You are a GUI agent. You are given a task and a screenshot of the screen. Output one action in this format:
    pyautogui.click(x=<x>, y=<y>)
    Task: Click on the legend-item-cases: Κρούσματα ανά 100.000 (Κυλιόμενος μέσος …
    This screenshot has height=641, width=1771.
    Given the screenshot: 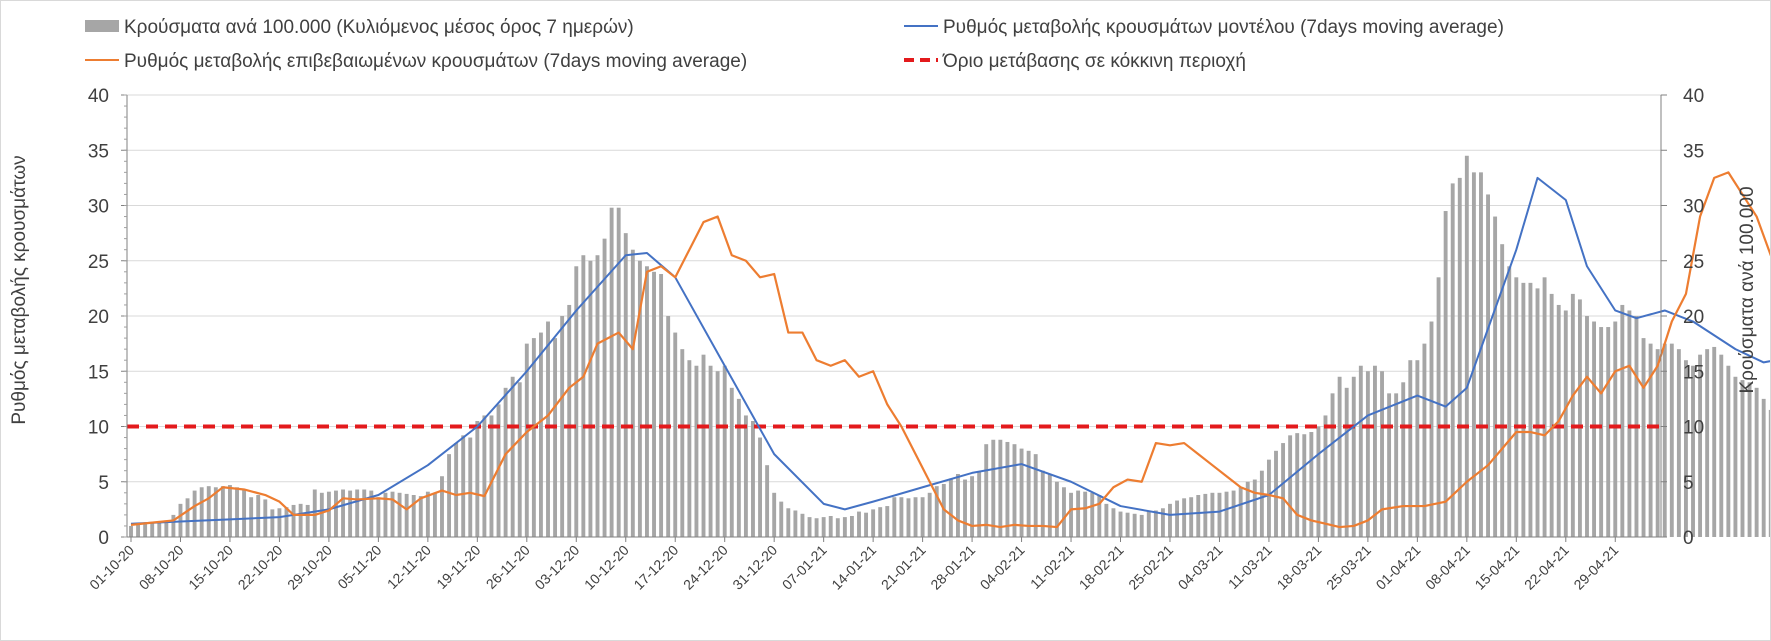 What is the action you would take?
    pyautogui.click(x=359, y=27)
    